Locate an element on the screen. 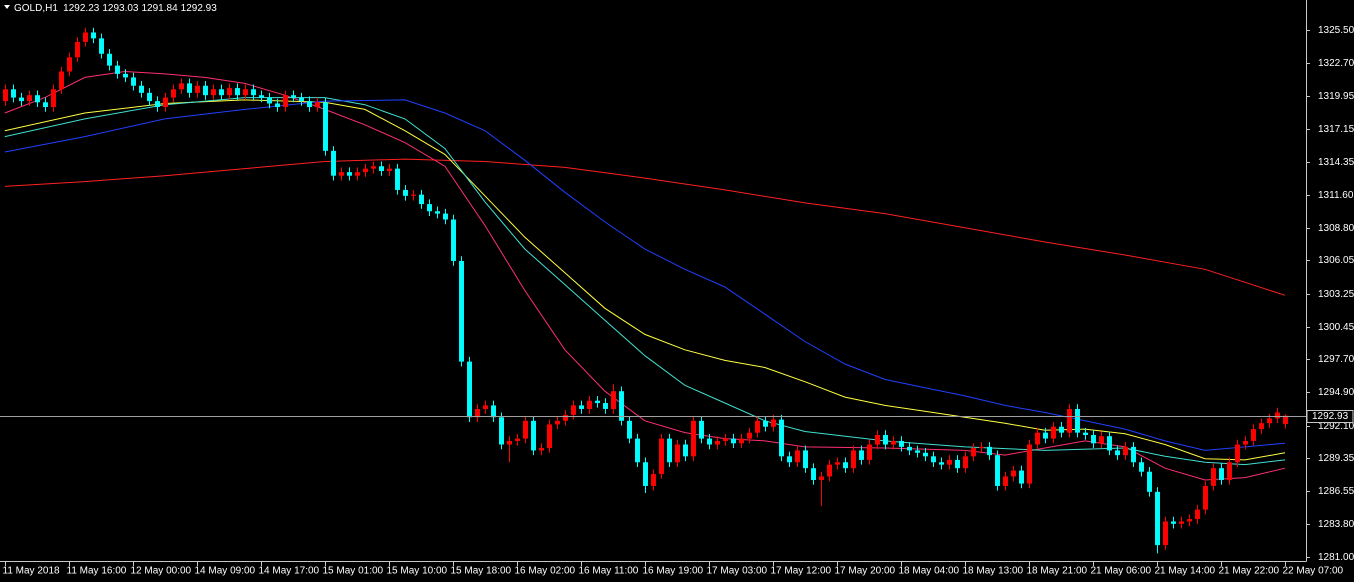 This screenshot has height=582, width=1354. header-close: 1292.93 is located at coordinates (199, 8).